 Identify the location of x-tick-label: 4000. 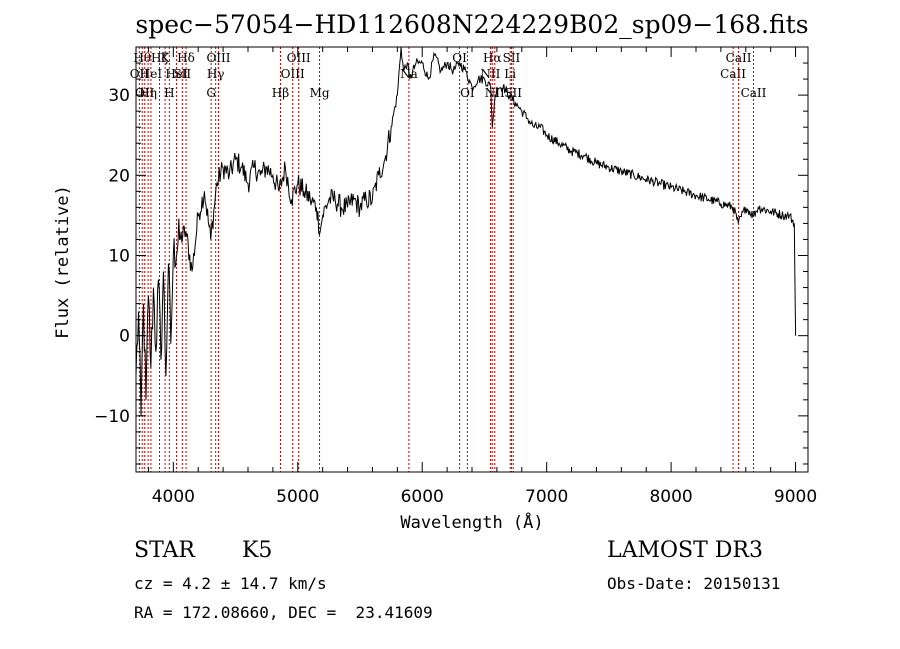
(173, 497).